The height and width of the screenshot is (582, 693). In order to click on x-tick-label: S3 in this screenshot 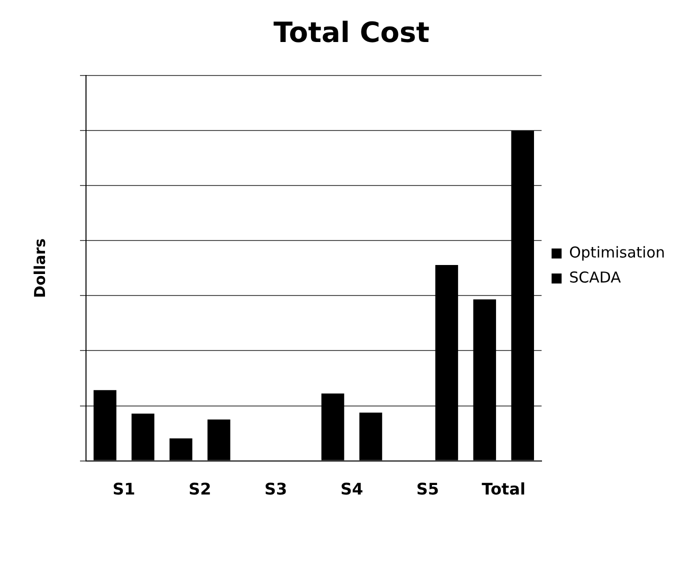, I will do `click(276, 489)`.